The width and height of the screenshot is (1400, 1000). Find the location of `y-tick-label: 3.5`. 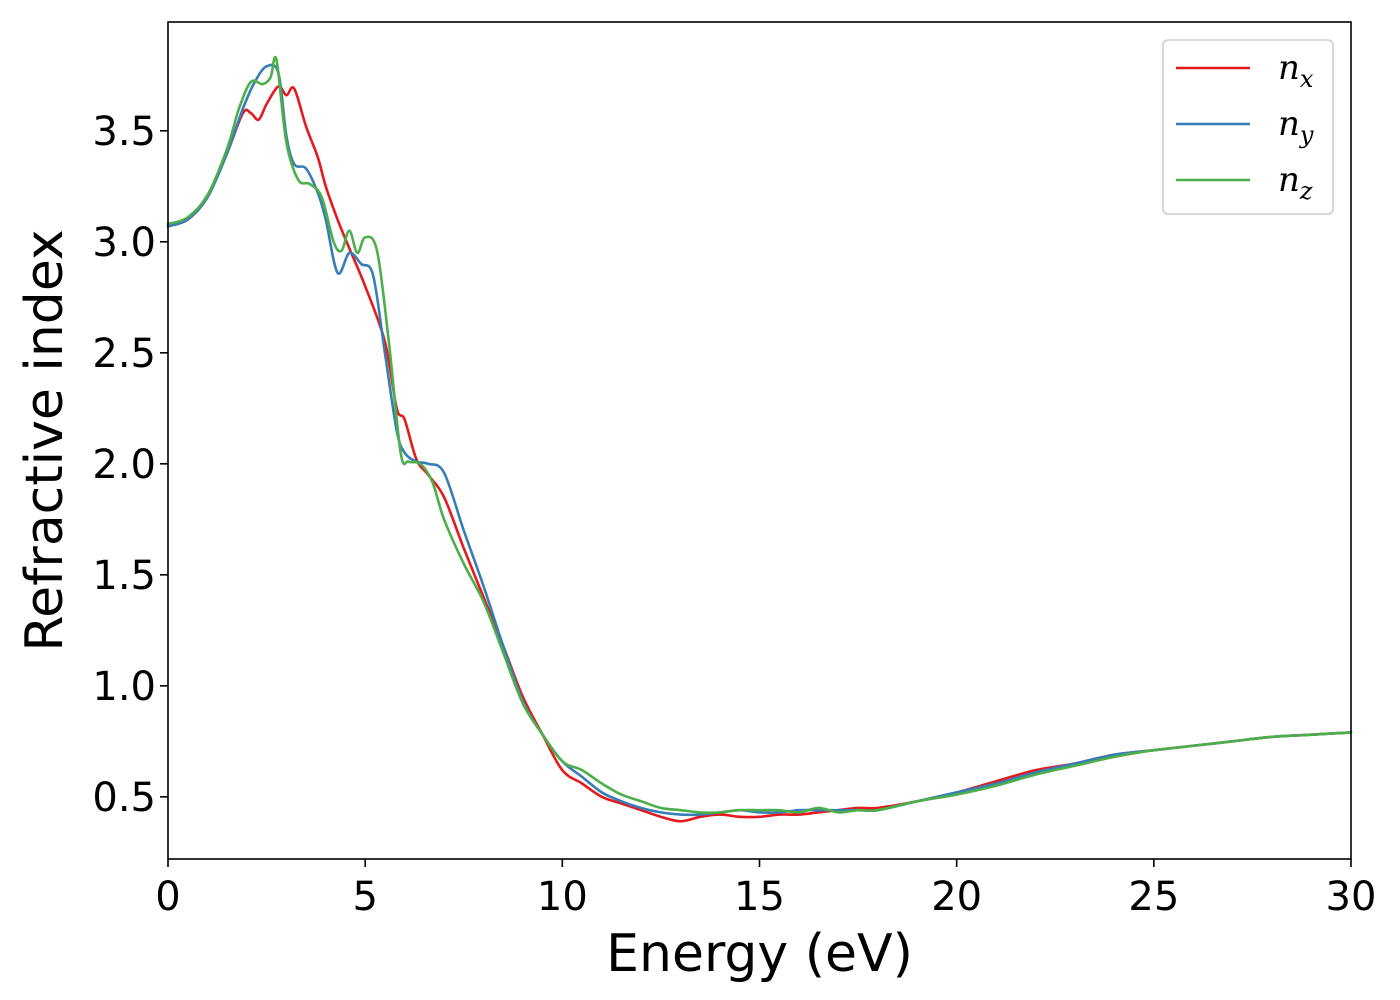

y-tick-label: 3.5 is located at coordinates (124, 132).